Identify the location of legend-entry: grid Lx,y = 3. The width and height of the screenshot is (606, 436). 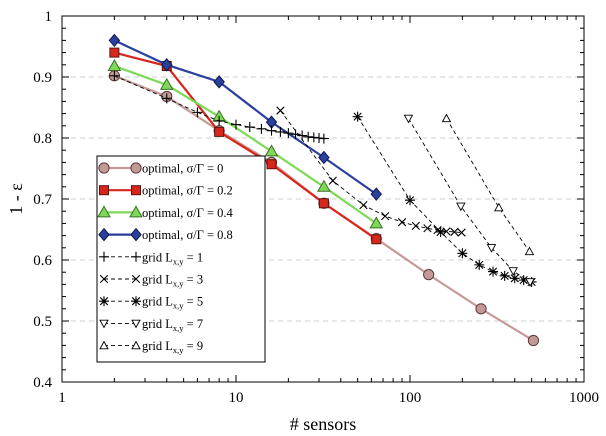
(151, 281).